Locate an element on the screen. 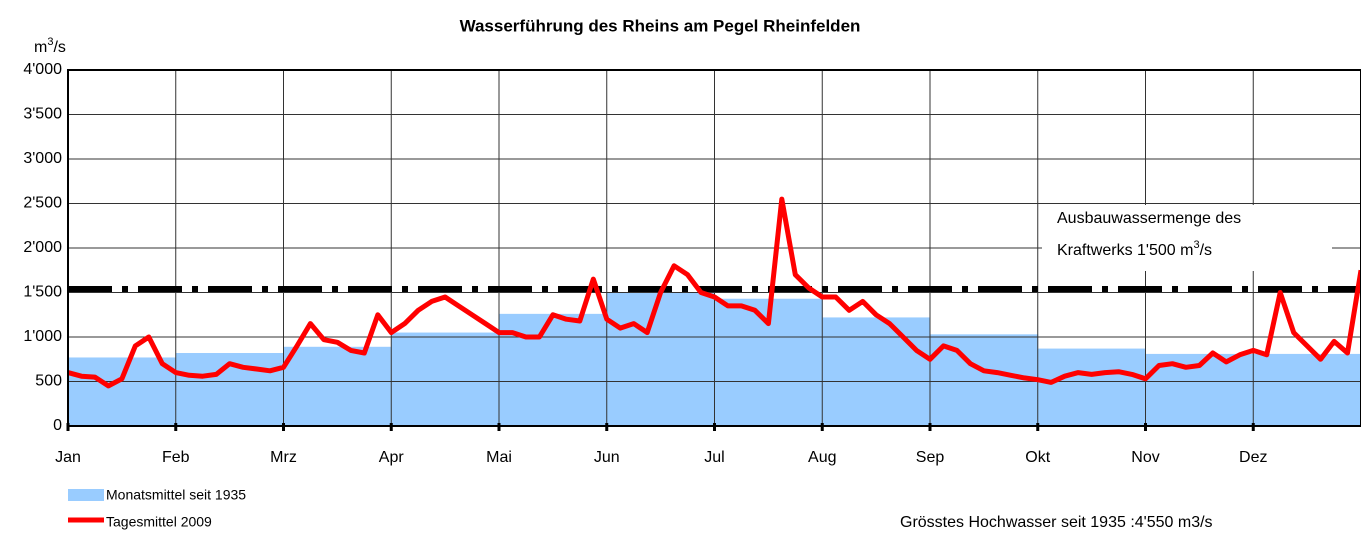  y-tick-label: 2'000 is located at coordinates (42, 247).